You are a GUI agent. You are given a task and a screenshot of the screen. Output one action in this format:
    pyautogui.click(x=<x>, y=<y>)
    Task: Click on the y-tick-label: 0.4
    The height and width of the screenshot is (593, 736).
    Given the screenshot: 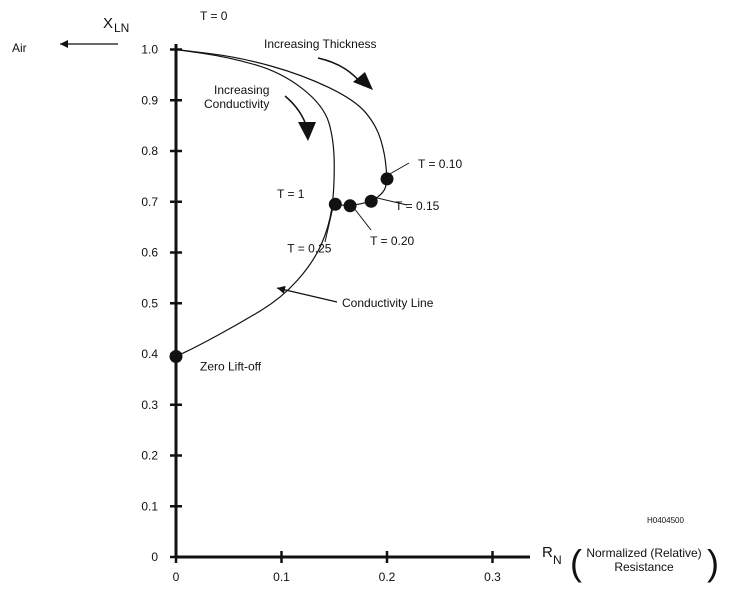 What is the action you would take?
    pyautogui.click(x=149, y=354)
    